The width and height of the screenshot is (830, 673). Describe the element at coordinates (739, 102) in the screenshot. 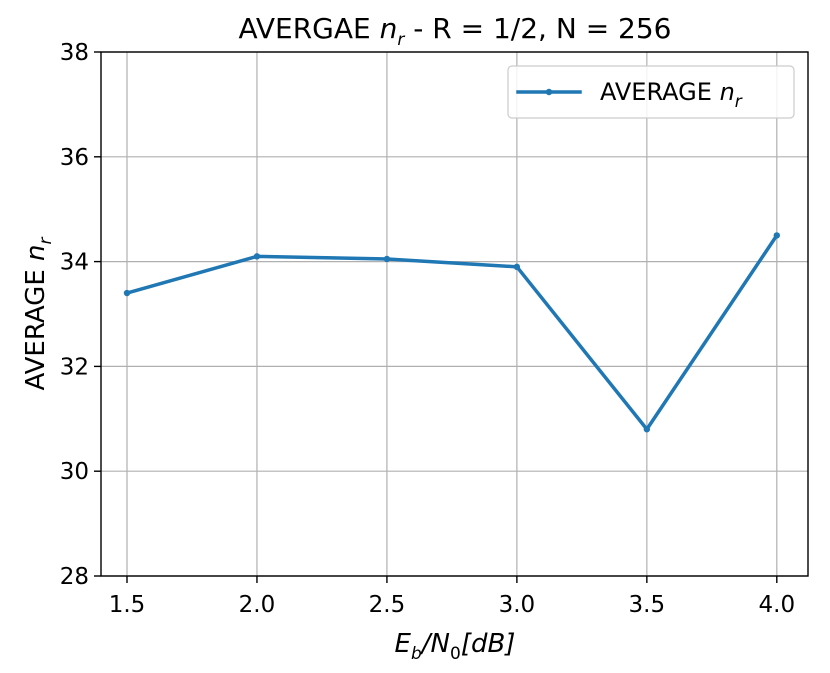

I see `legend-label-math-sub: r` at that location.